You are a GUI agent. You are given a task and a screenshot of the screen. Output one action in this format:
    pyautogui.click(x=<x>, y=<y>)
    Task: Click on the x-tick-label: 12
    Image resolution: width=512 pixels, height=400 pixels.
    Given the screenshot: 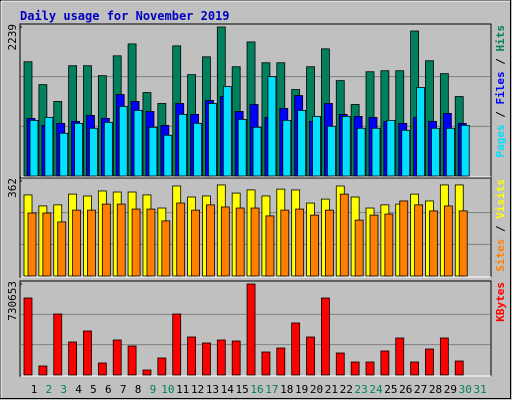 What is the action you would take?
    pyautogui.click(x=197, y=389)
    